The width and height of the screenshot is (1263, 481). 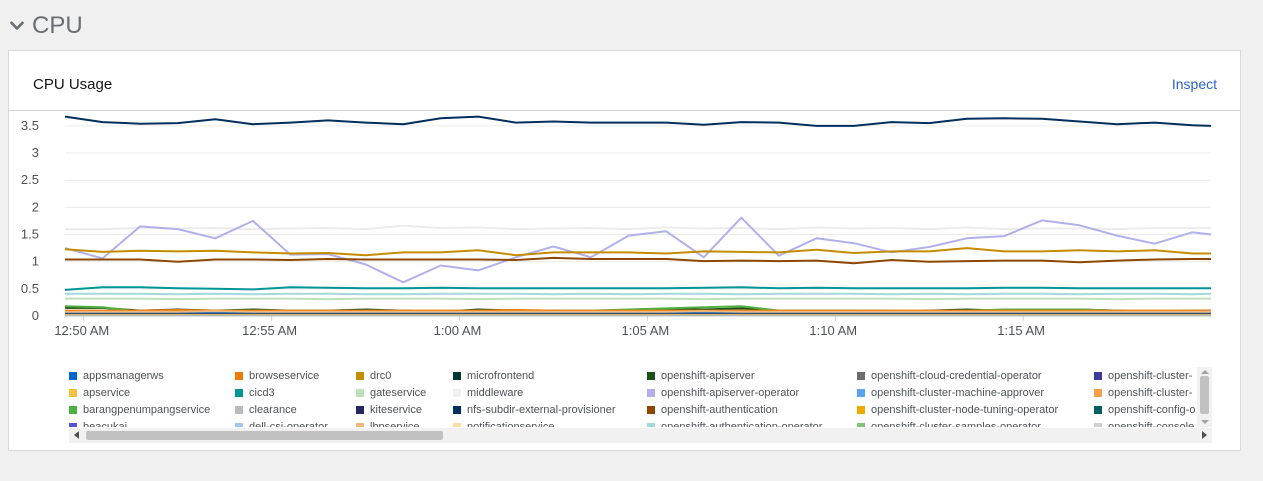 I want to click on legend-item: apservice, so click(x=99, y=392).